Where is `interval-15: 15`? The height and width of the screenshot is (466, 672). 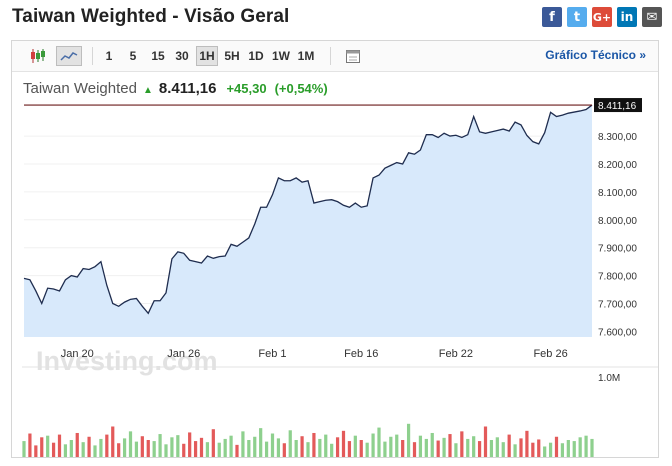 interval-15: 15 is located at coordinates (158, 56).